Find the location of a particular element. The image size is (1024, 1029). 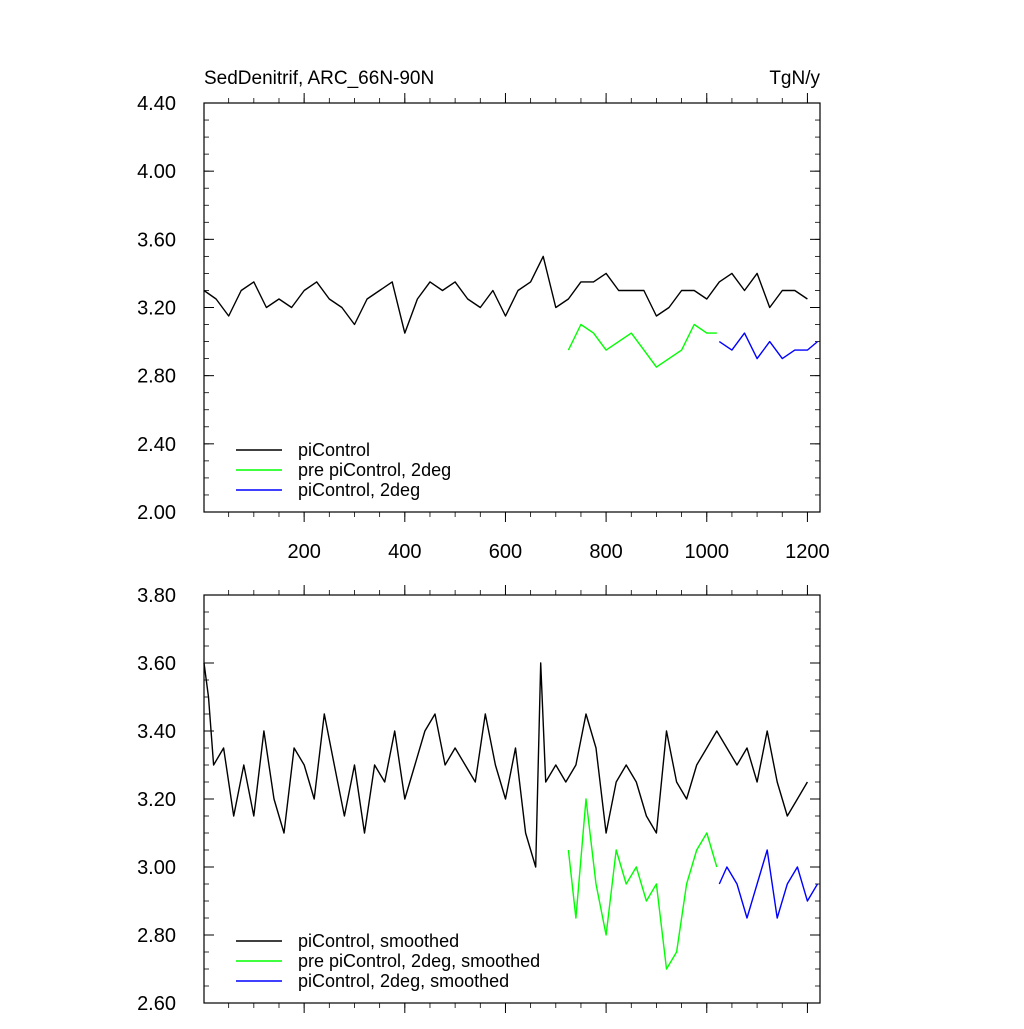

legend-label: pre piControl, 2deg is located at coordinates (374, 470).